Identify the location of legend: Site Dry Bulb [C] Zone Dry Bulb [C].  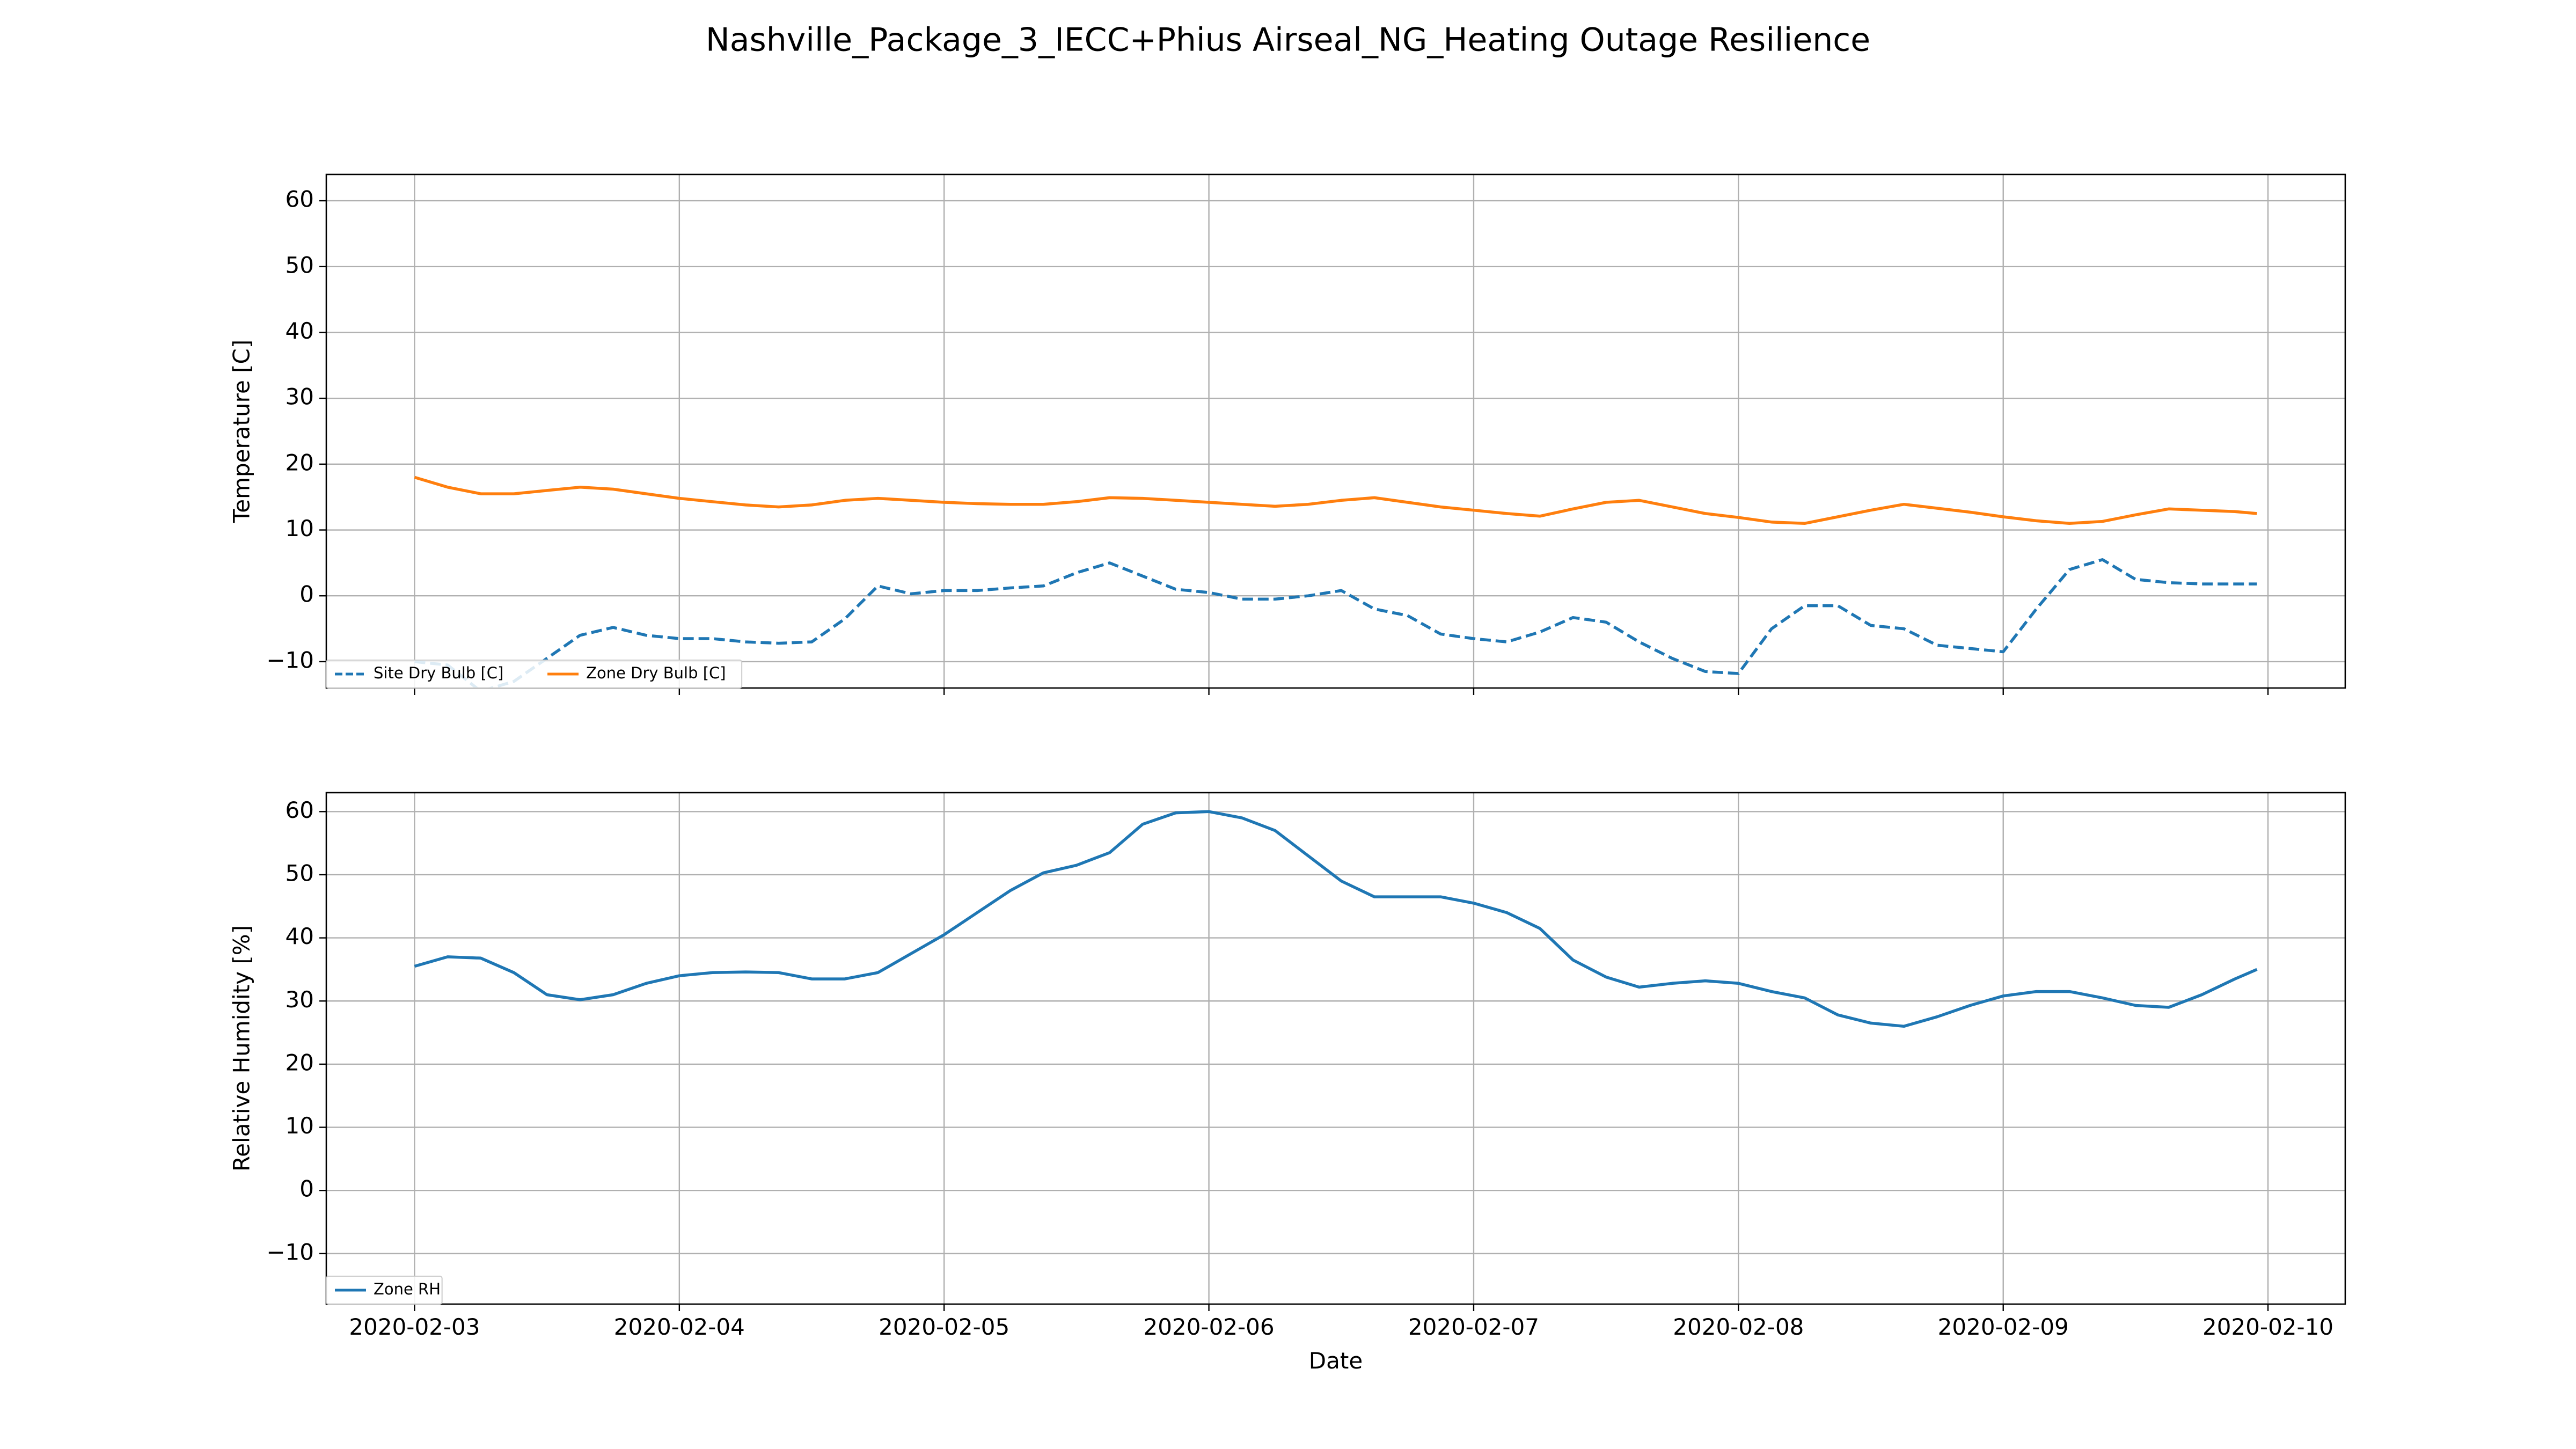
(534, 674).